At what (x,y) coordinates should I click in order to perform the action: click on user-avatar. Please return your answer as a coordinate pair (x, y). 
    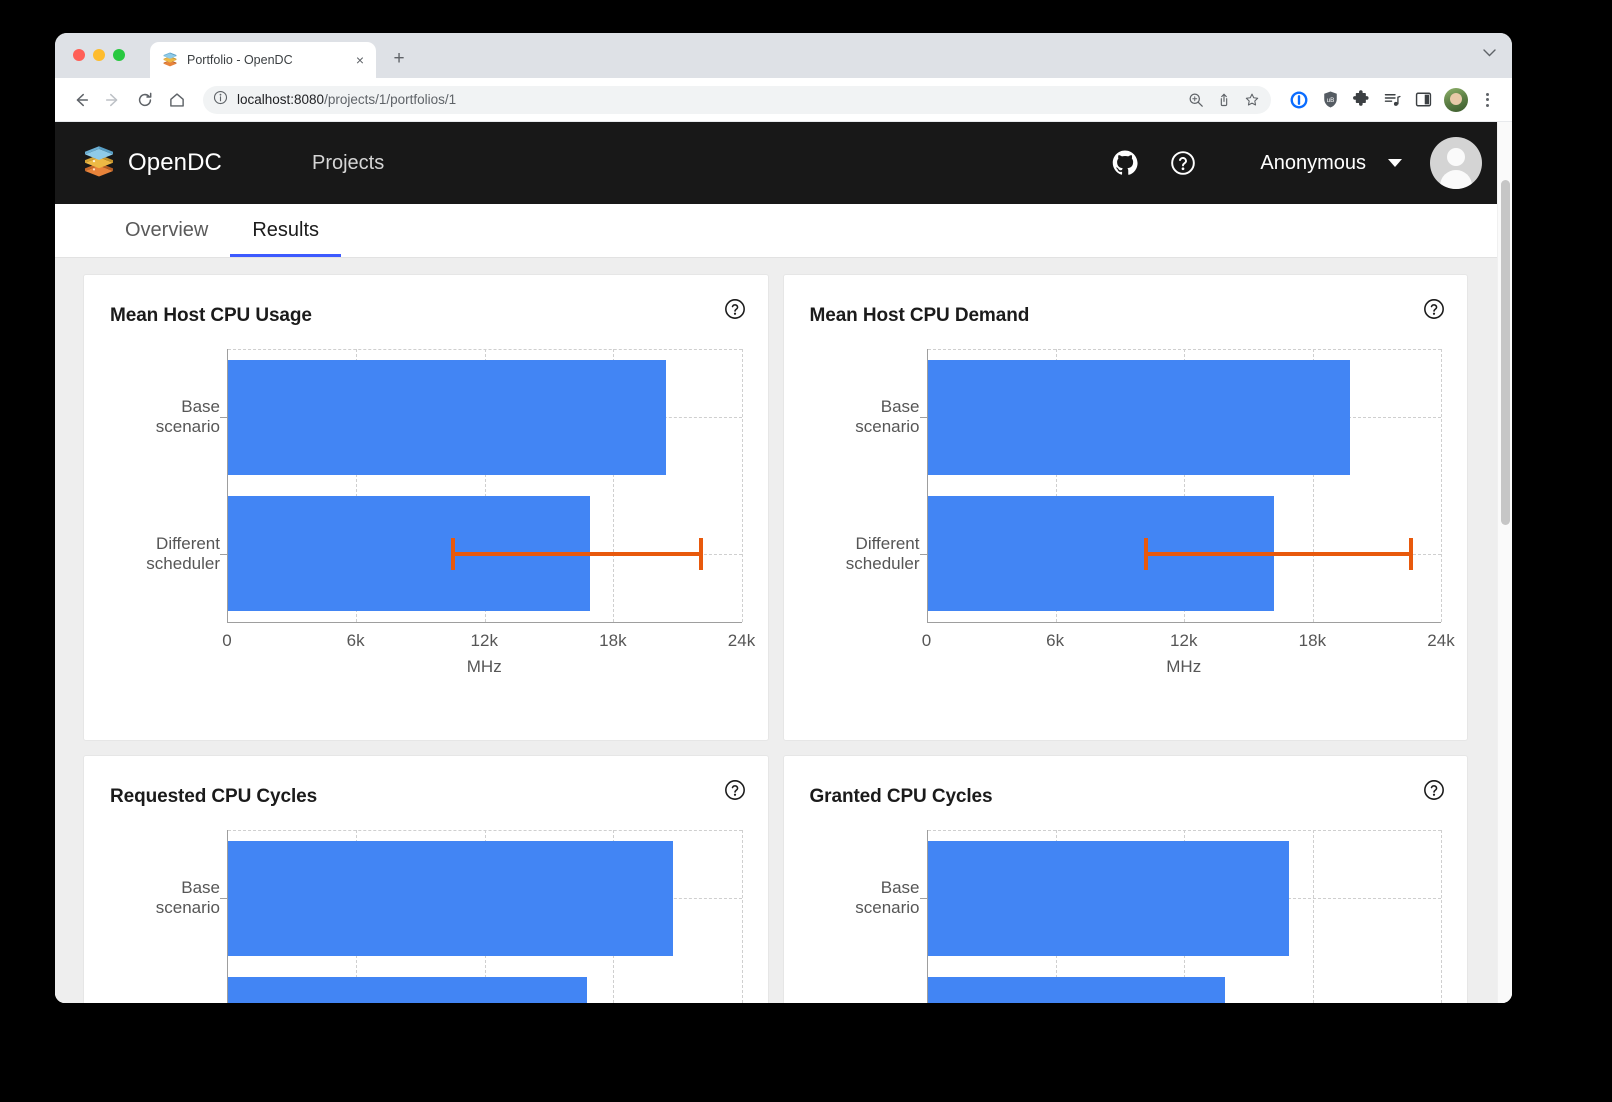
    Looking at the image, I should click on (1456, 163).